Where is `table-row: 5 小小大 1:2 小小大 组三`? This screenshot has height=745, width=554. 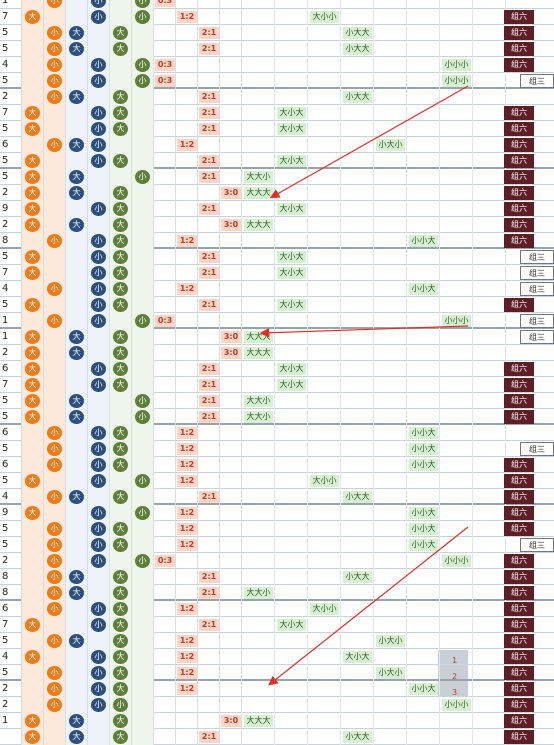
table-row: 5 小小大 1:2 小小大 组三 is located at coordinates (277, 545).